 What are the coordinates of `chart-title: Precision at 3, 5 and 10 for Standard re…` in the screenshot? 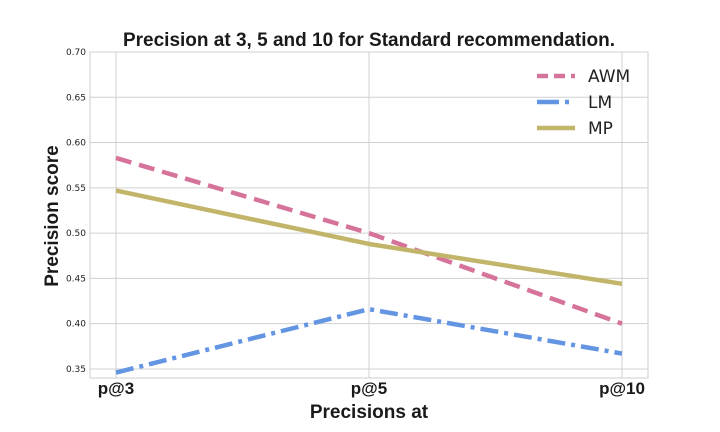 It's located at (369, 40).